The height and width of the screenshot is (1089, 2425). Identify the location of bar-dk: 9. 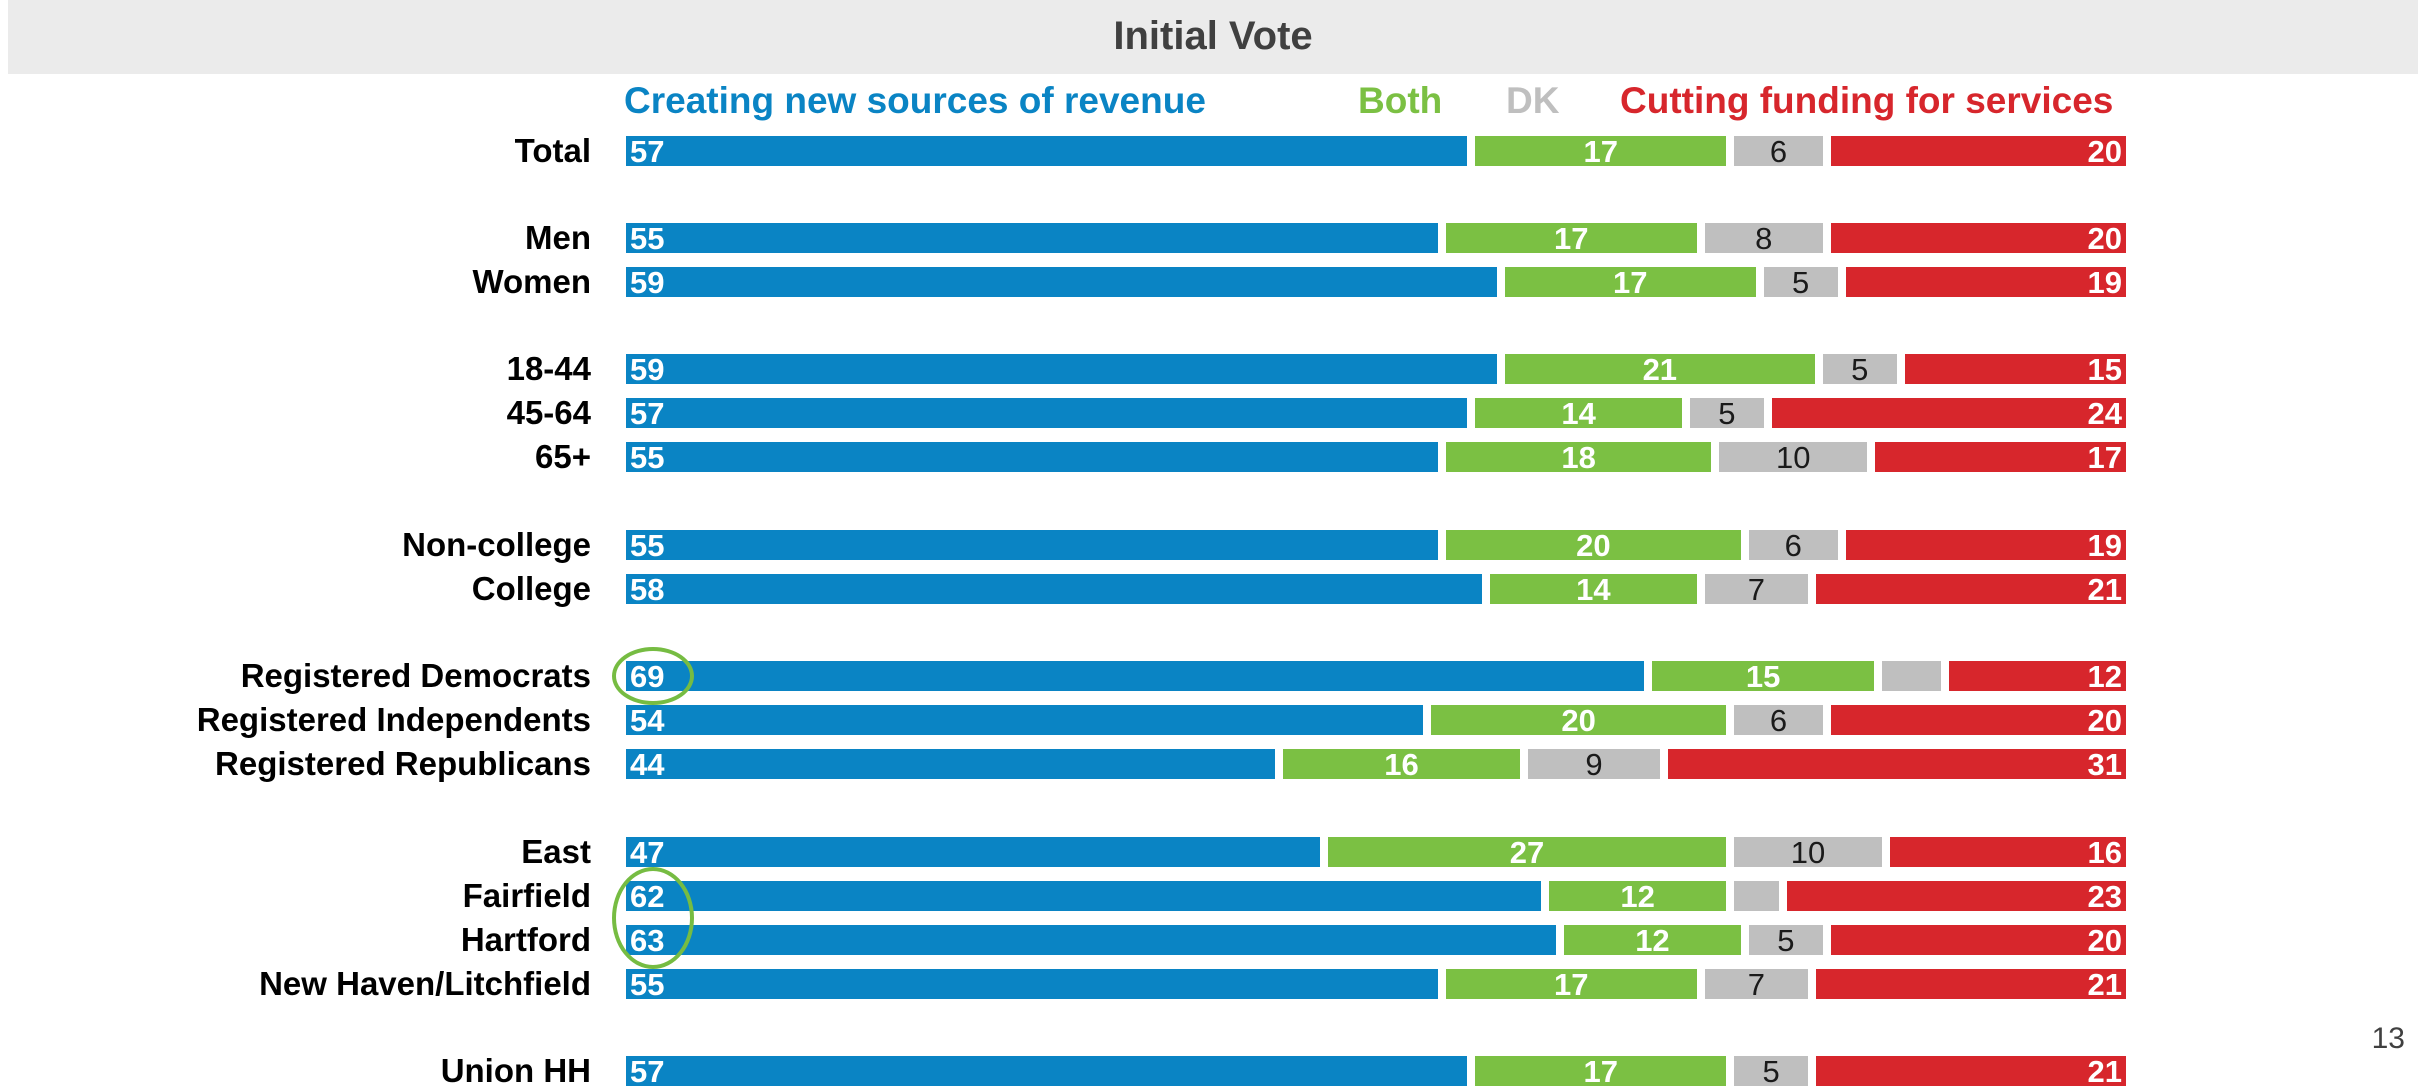
(1594, 764).